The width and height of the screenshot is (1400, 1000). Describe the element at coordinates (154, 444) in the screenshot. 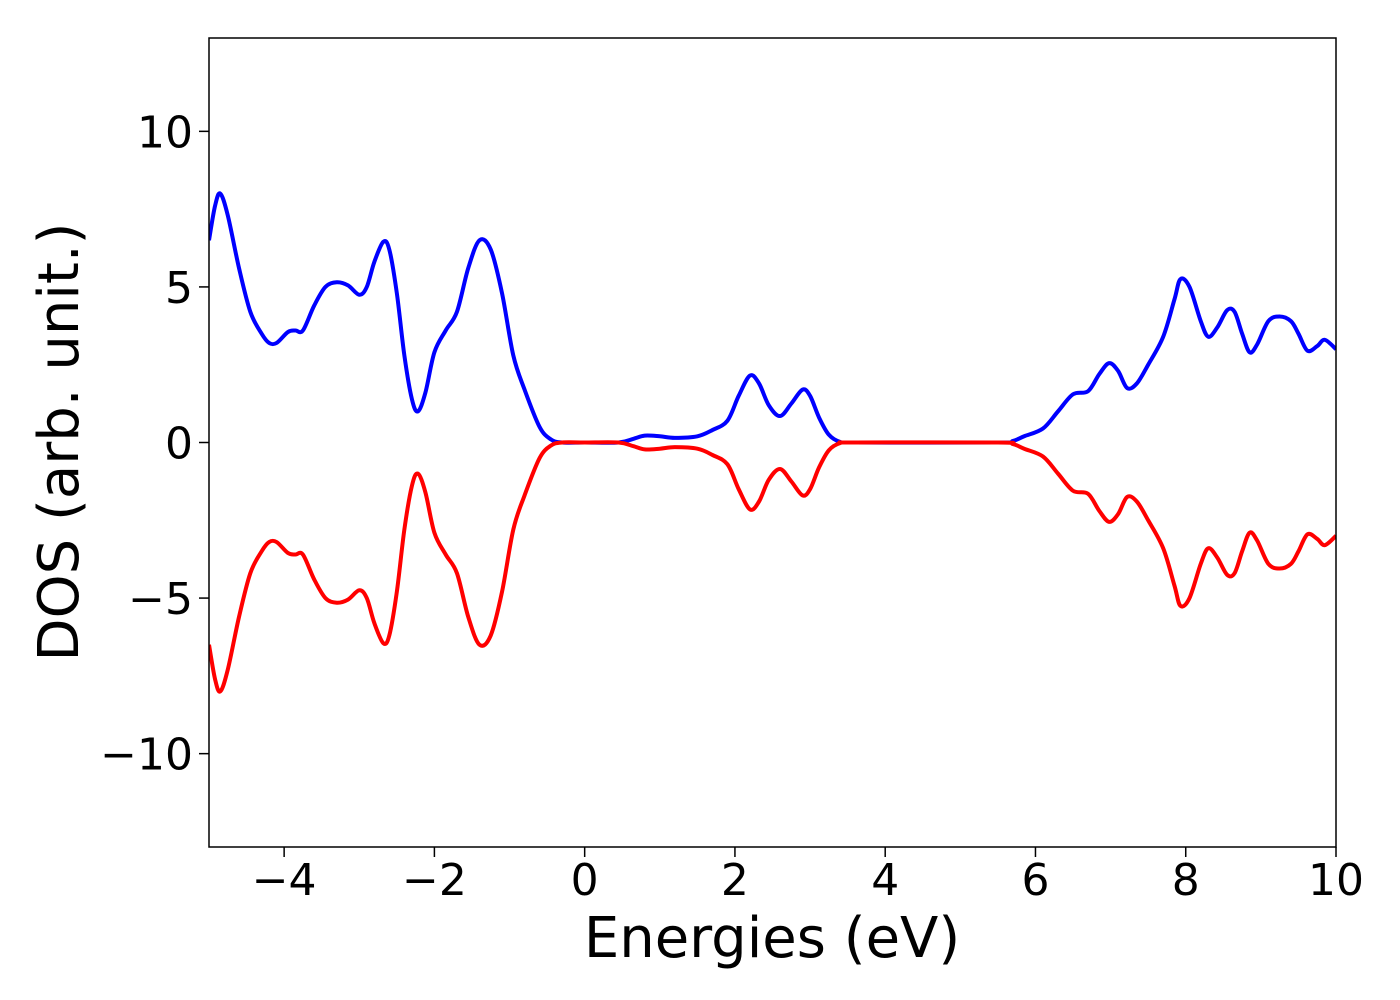

I see `y-axis-ticks: 10 5 0 −5 −10` at that location.